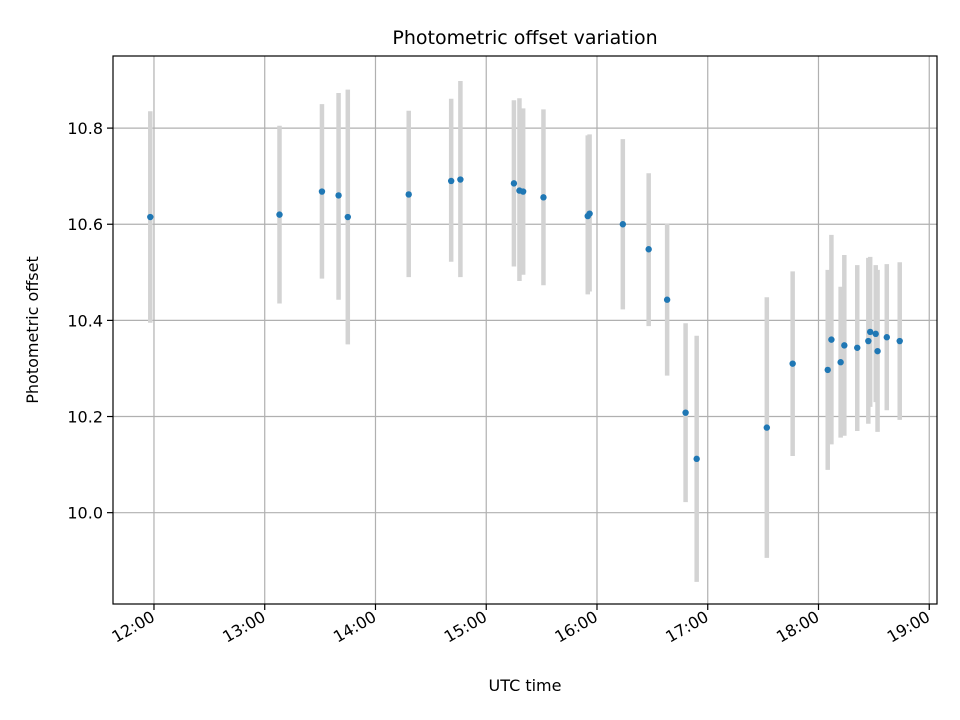 This screenshot has width=960, height=720. I want to click on y-tick-label: 10.6, so click(85, 224).